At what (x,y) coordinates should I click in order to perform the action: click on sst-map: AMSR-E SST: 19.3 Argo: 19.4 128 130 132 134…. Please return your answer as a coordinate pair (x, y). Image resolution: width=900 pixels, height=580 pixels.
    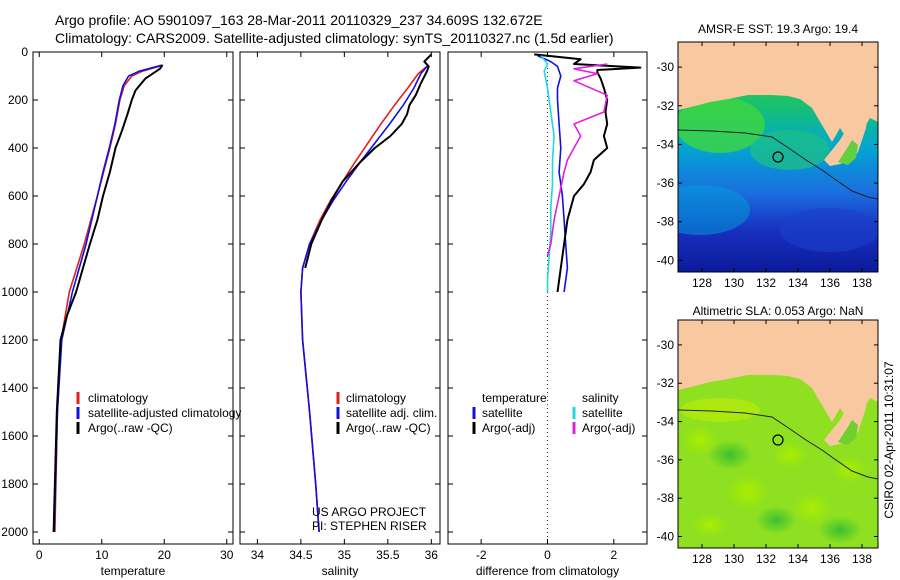
    Looking at the image, I should click on (768, 156).